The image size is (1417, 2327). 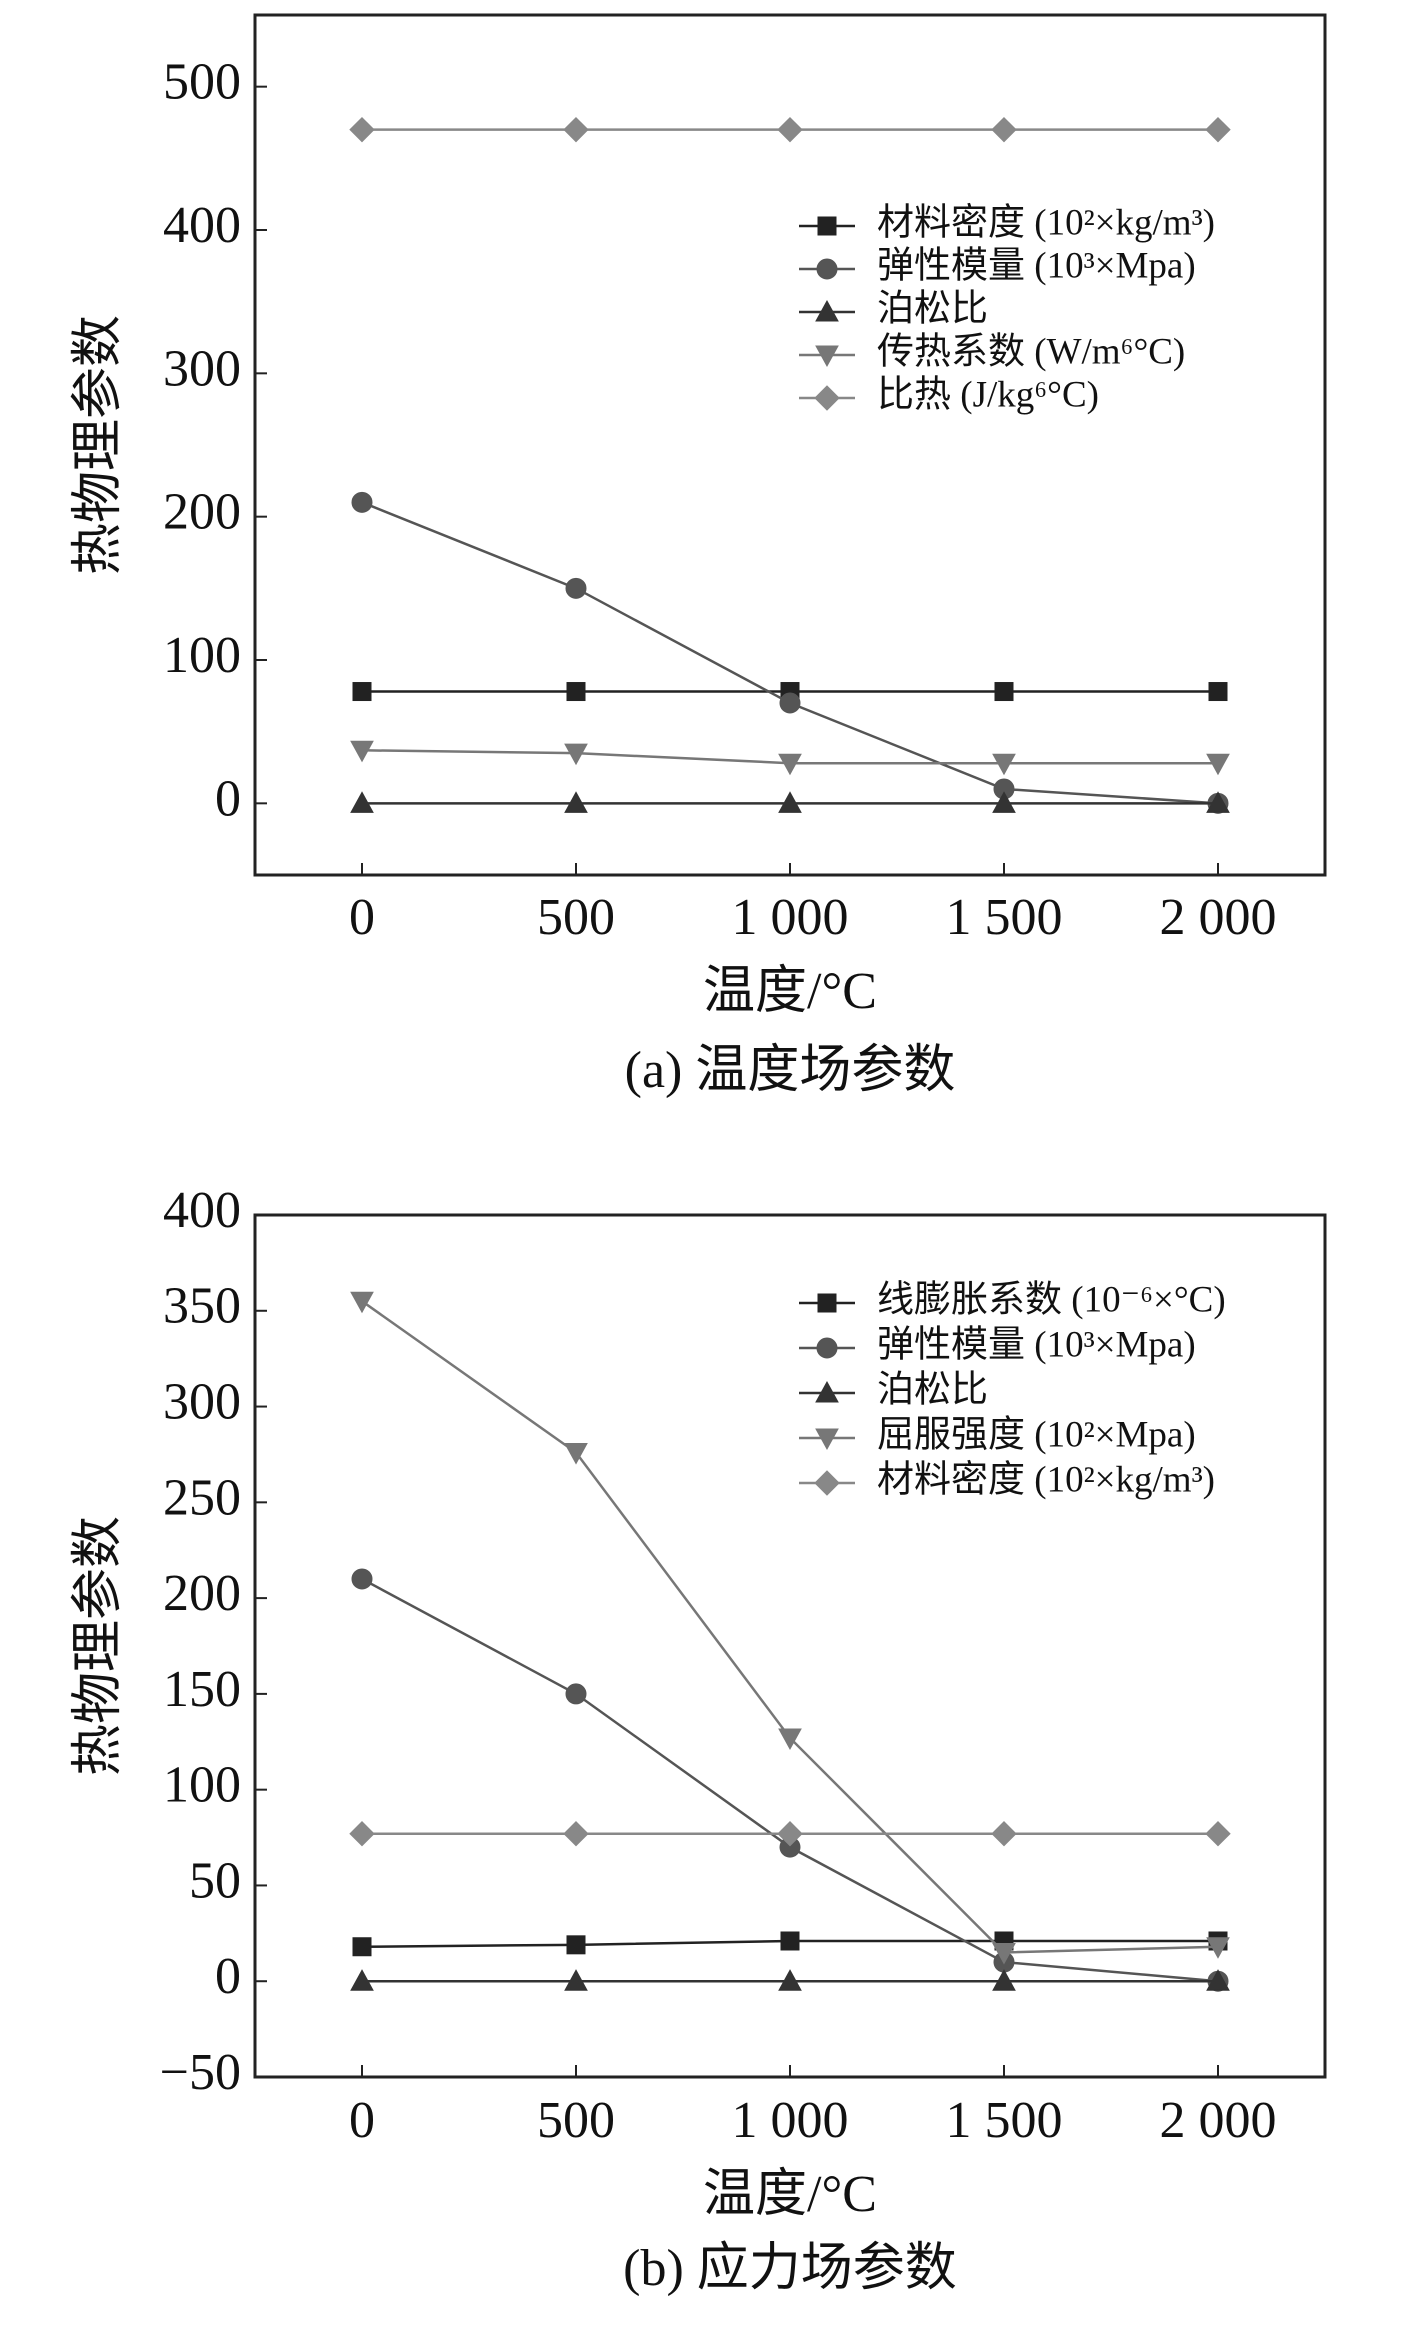 I want to click on series-line, so click(x=790, y=1780).